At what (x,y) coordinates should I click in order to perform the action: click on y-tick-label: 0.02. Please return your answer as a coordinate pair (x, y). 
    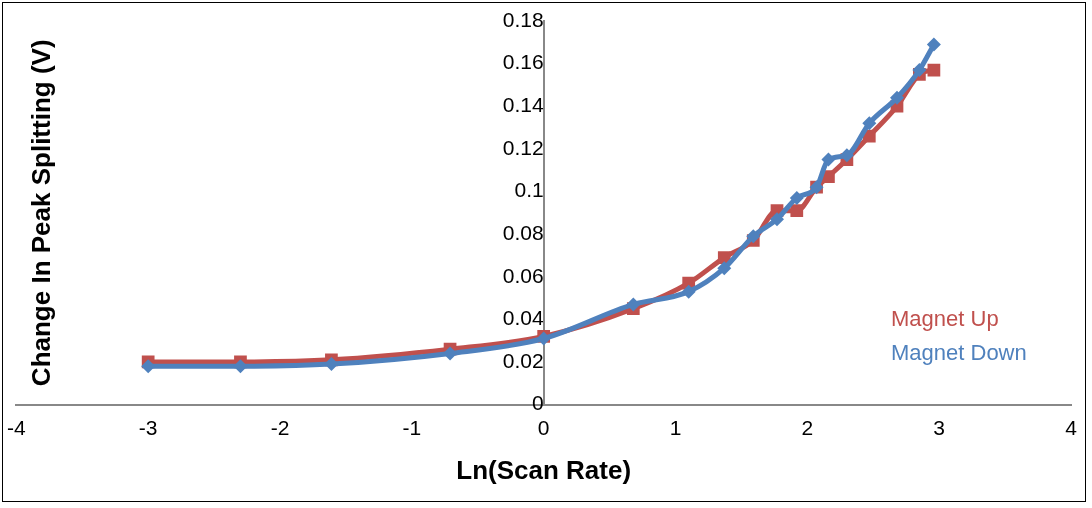
    Looking at the image, I should click on (523, 360).